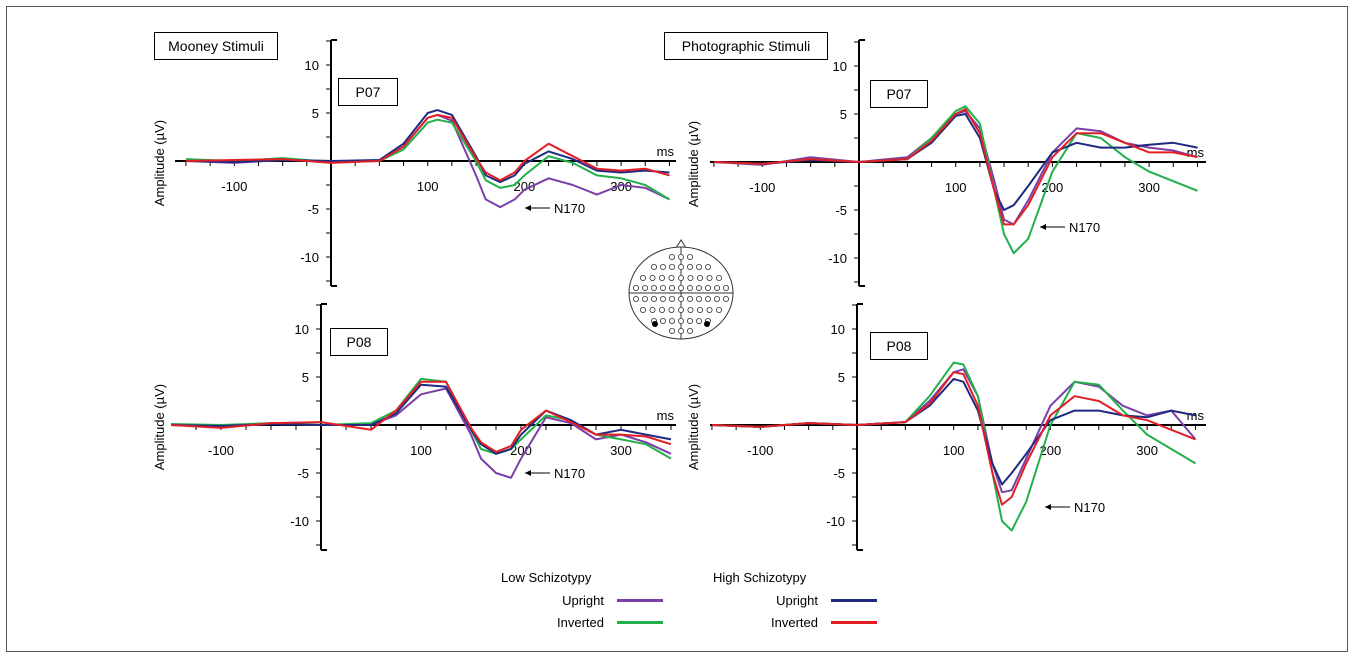  Describe the element at coordinates (899, 94) in the screenshot. I see `electrode-label-photographic-p07: P07` at that location.